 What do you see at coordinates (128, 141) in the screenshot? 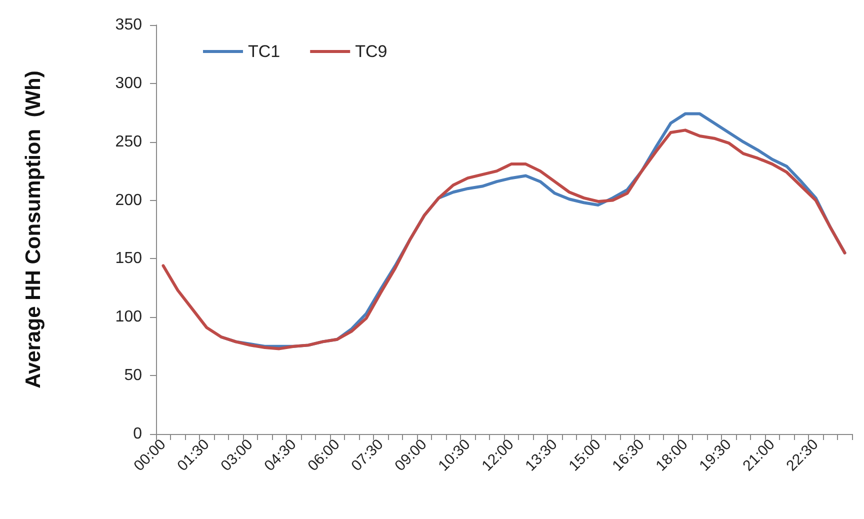
I see `y-tick-label: 250` at bounding box center [128, 141].